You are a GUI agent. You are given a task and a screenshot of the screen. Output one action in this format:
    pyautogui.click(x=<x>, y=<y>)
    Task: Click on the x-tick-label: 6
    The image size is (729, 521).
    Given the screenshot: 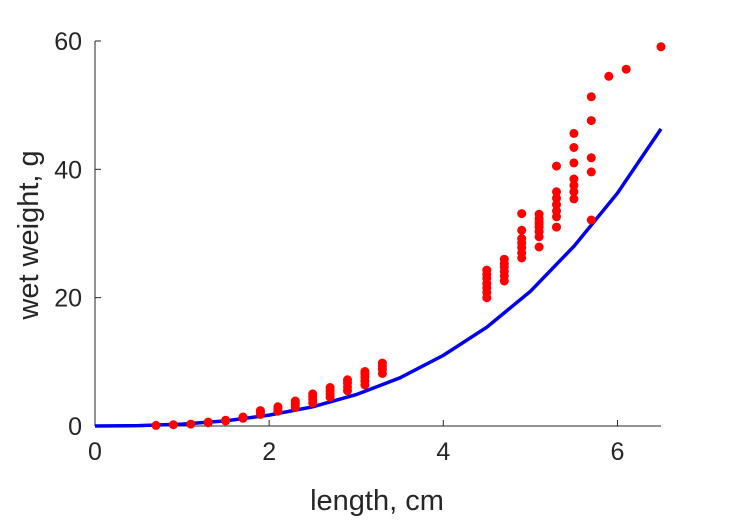 What is the action you would take?
    pyautogui.click(x=618, y=452)
    